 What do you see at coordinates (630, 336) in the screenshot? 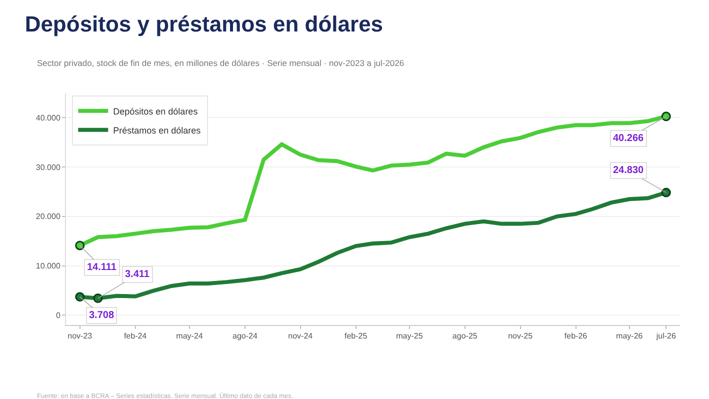
I see `x-tick-label: may-26` at bounding box center [630, 336].